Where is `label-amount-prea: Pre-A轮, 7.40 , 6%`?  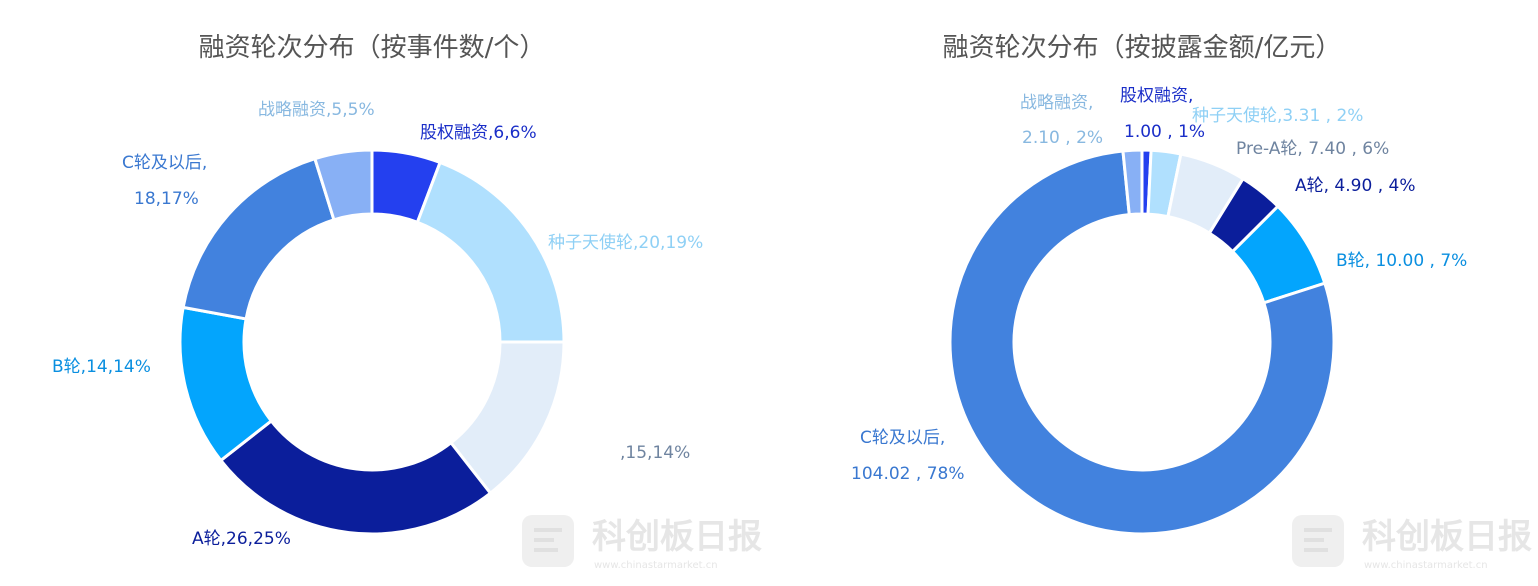 label-amount-prea: Pre-A轮, 7.40 , 6% is located at coordinates (1312, 149).